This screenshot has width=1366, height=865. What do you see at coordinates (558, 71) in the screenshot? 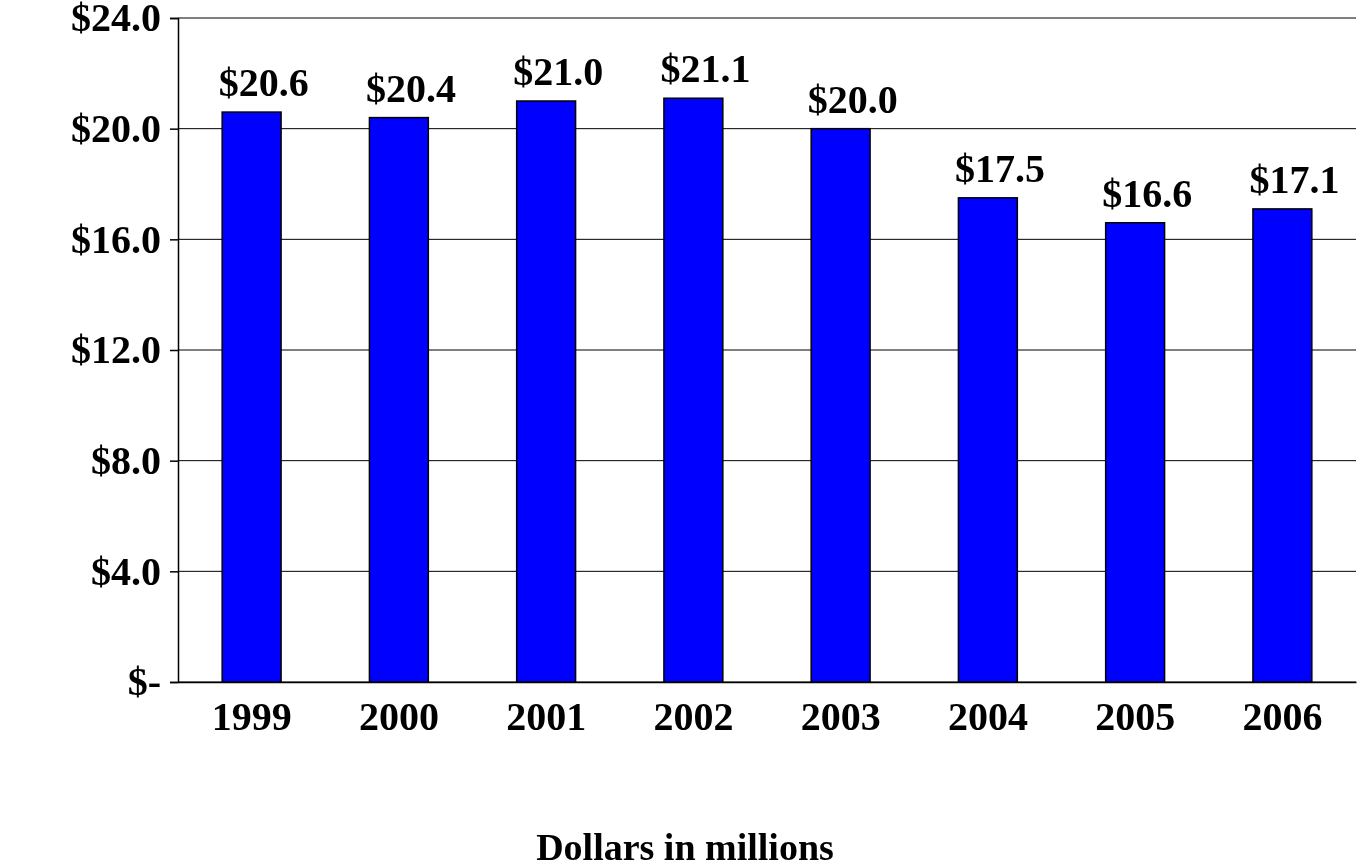
I see `data-label: $21.0` at bounding box center [558, 71].